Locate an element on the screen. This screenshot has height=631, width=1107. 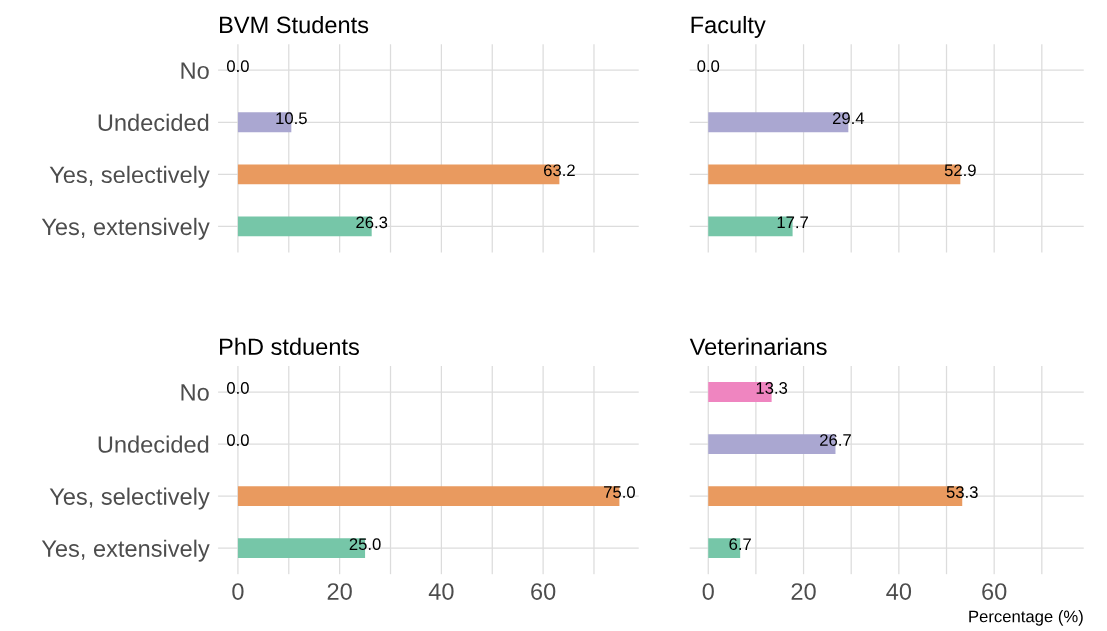
data-label: 63.2 is located at coordinates (559, 170).